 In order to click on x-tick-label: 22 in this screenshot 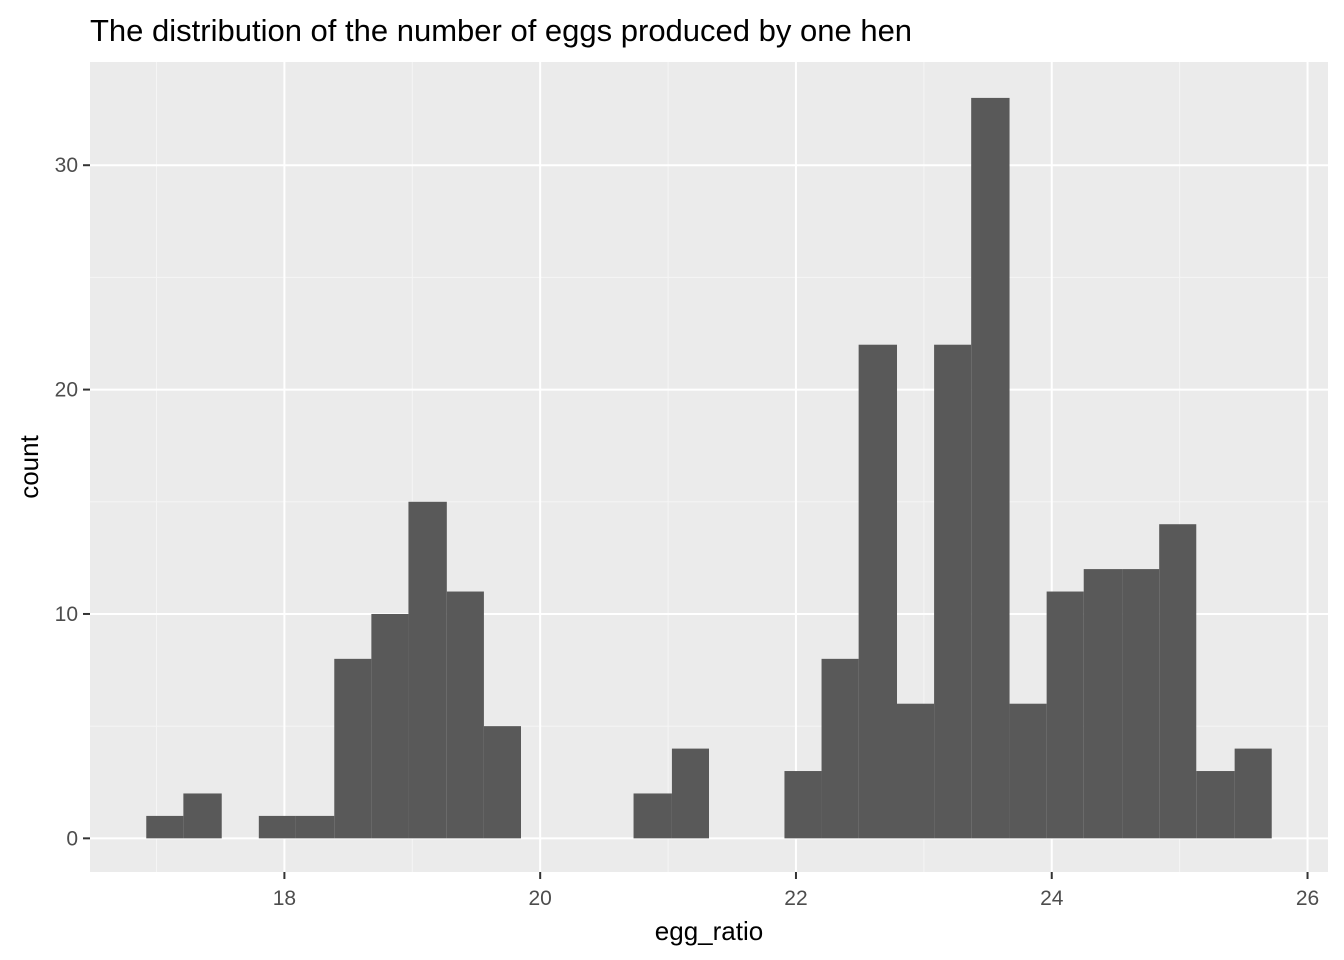, I will do `click(795, 898)`.